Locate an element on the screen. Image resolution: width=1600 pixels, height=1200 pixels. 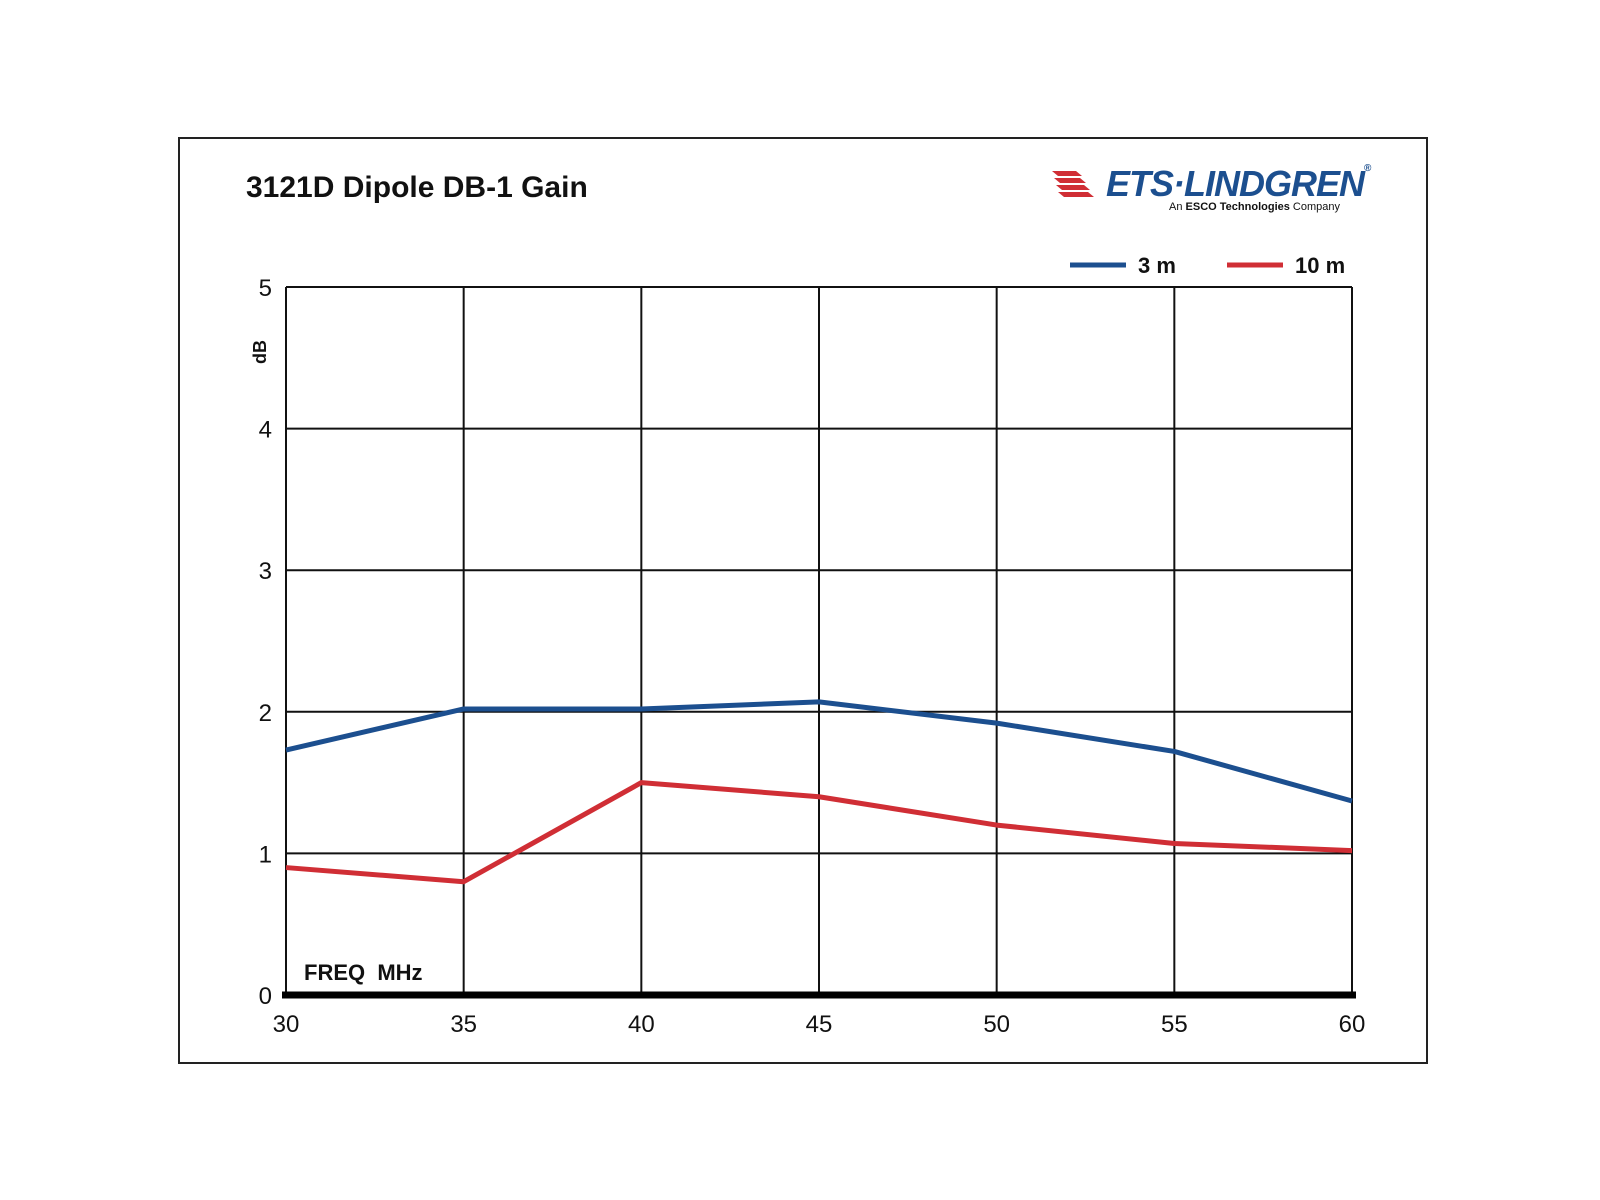
y-tick-label-2: 2 is located at coordinates (265, 713).